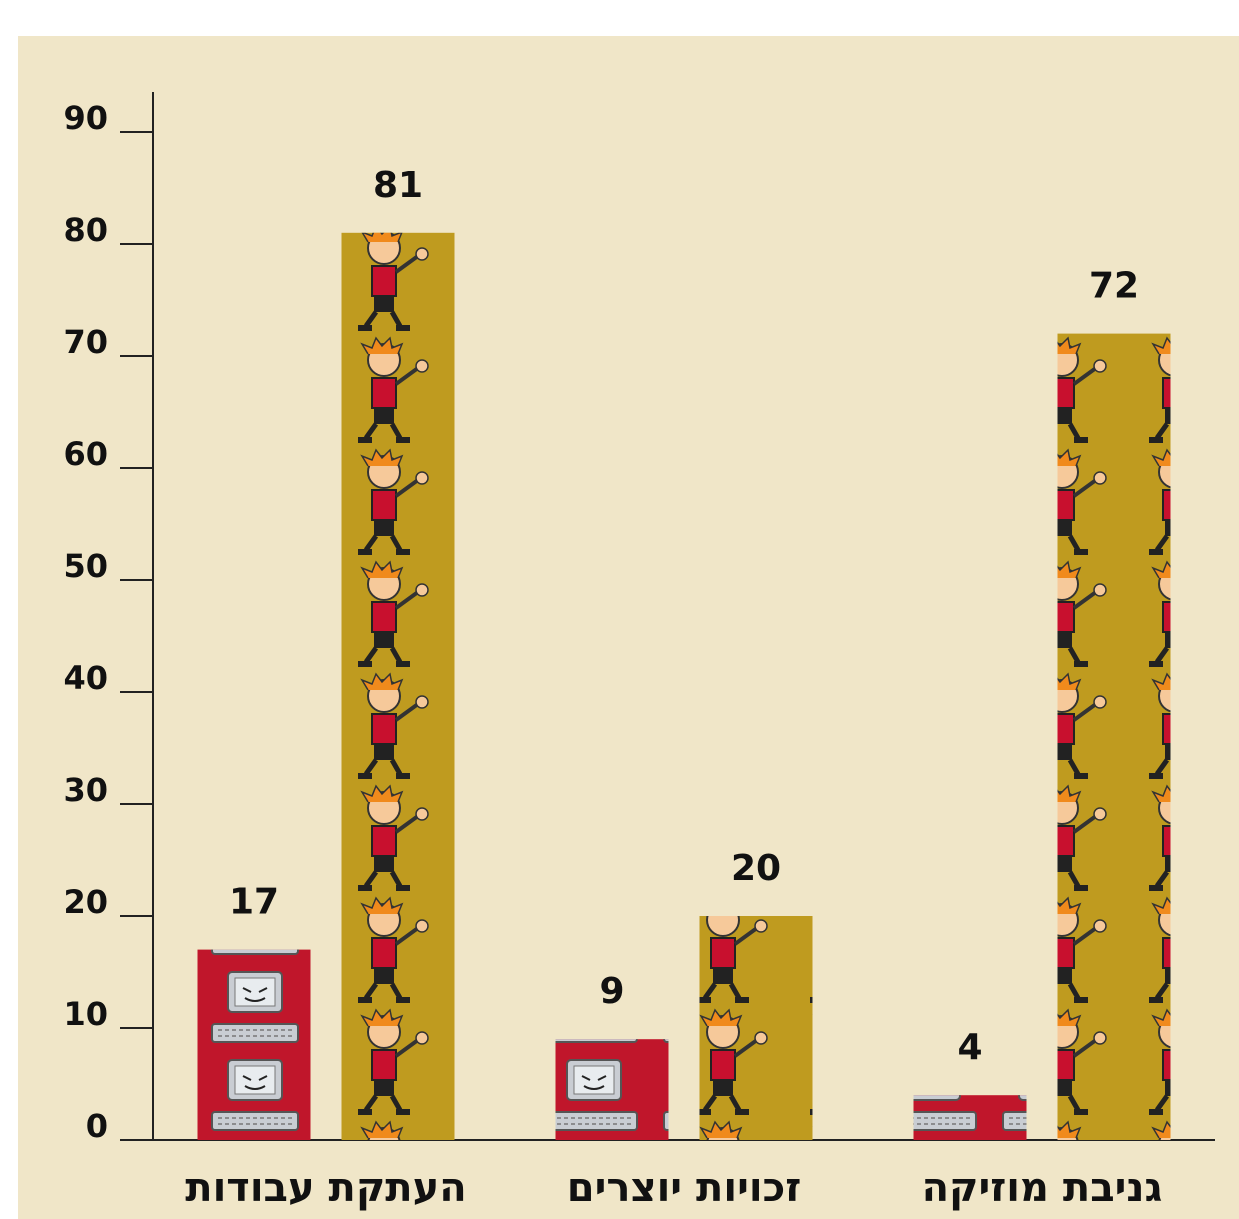 Image resolution: width=1239 pixels, height=1219 pixels. I want to click on y-tick-label: 0, so click(97, 1126).